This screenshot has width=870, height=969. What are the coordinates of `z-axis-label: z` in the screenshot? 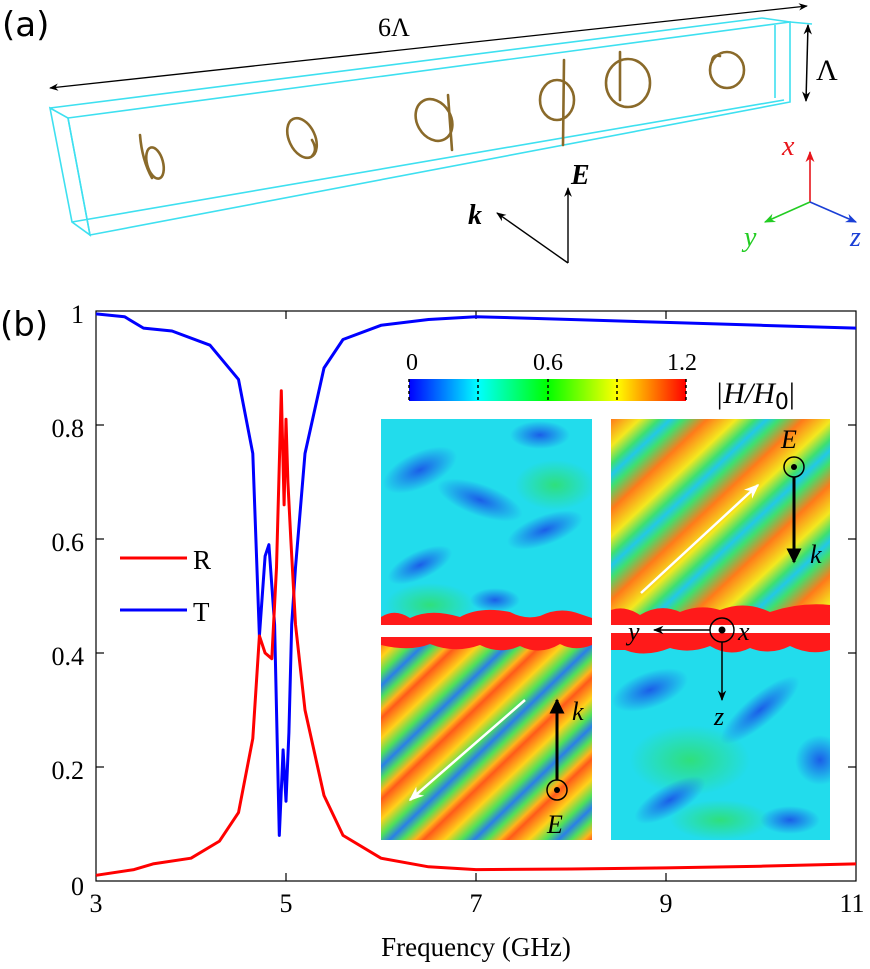 It's located at (855, 237).